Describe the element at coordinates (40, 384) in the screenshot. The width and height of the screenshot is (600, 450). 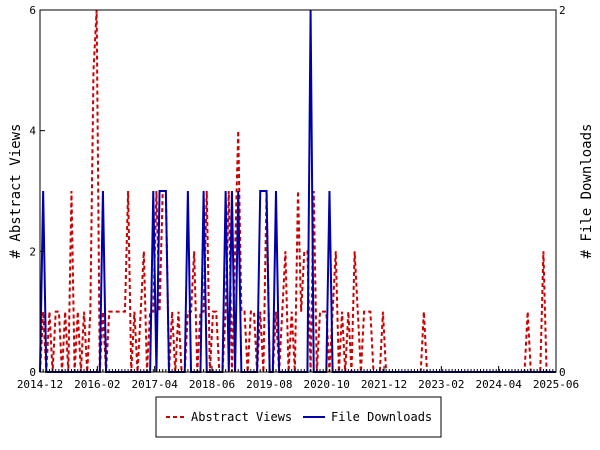
I see `x-tick-label: 2014-12` at that location.